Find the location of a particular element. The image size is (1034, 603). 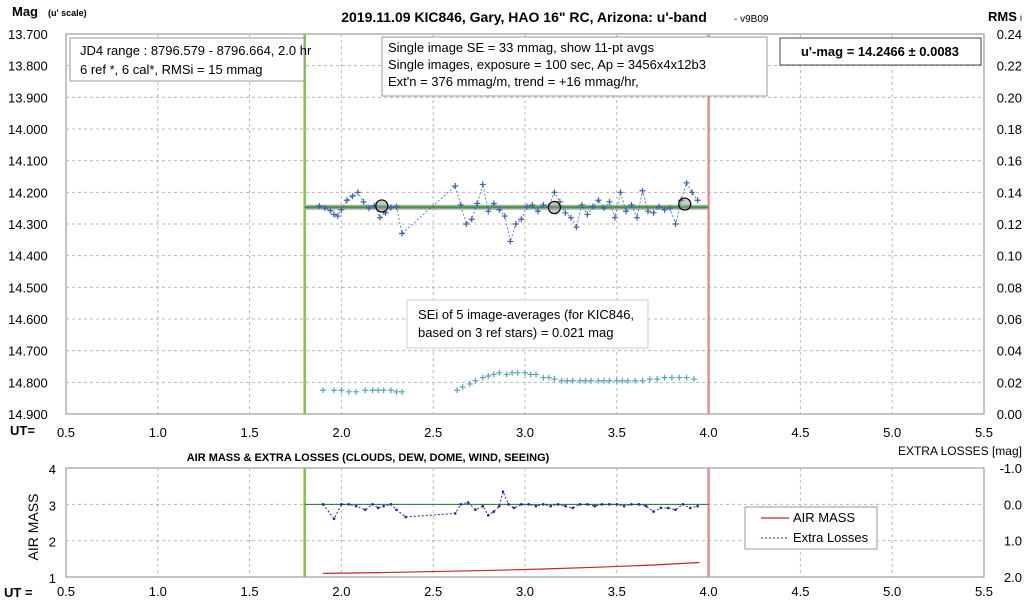

x-tick-label: 4.5 is located at coordinates (800, 432).